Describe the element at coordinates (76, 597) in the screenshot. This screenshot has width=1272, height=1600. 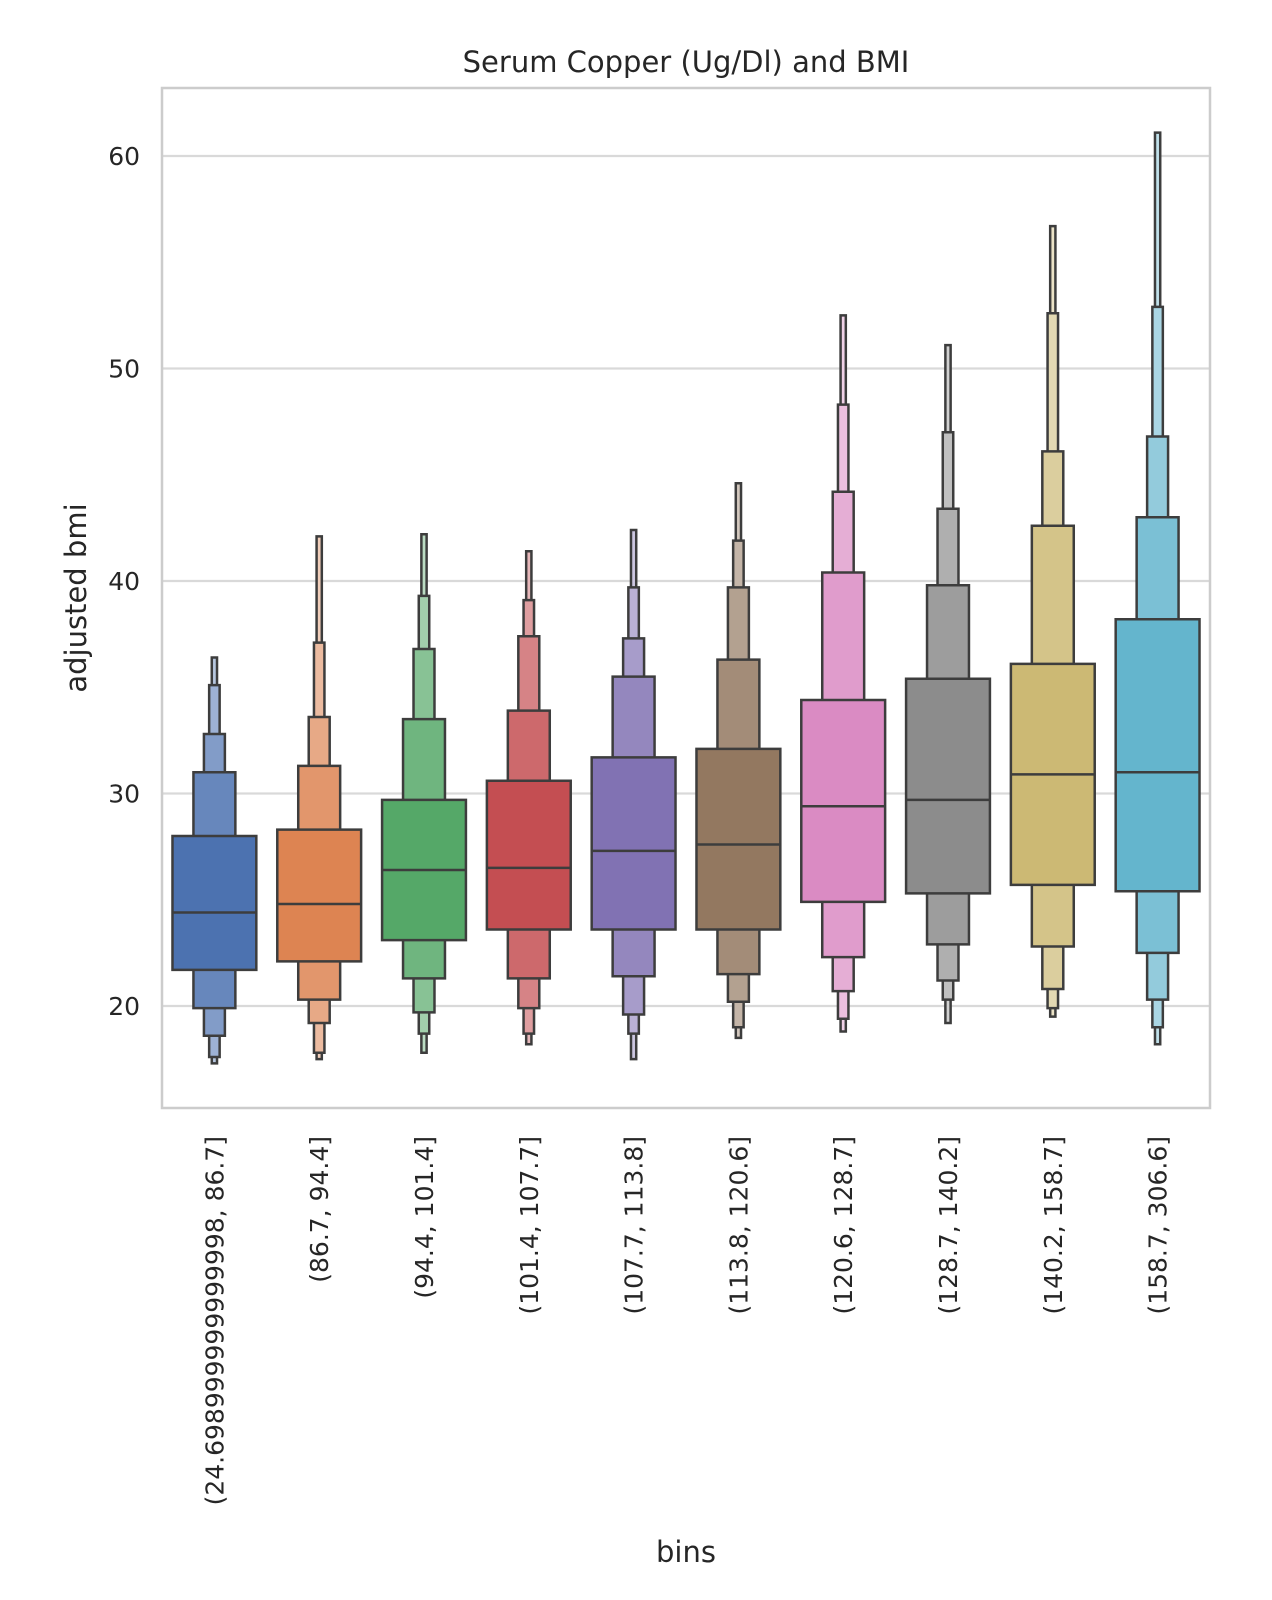
I see `y-axis-label: adjusted bmi` at that location.